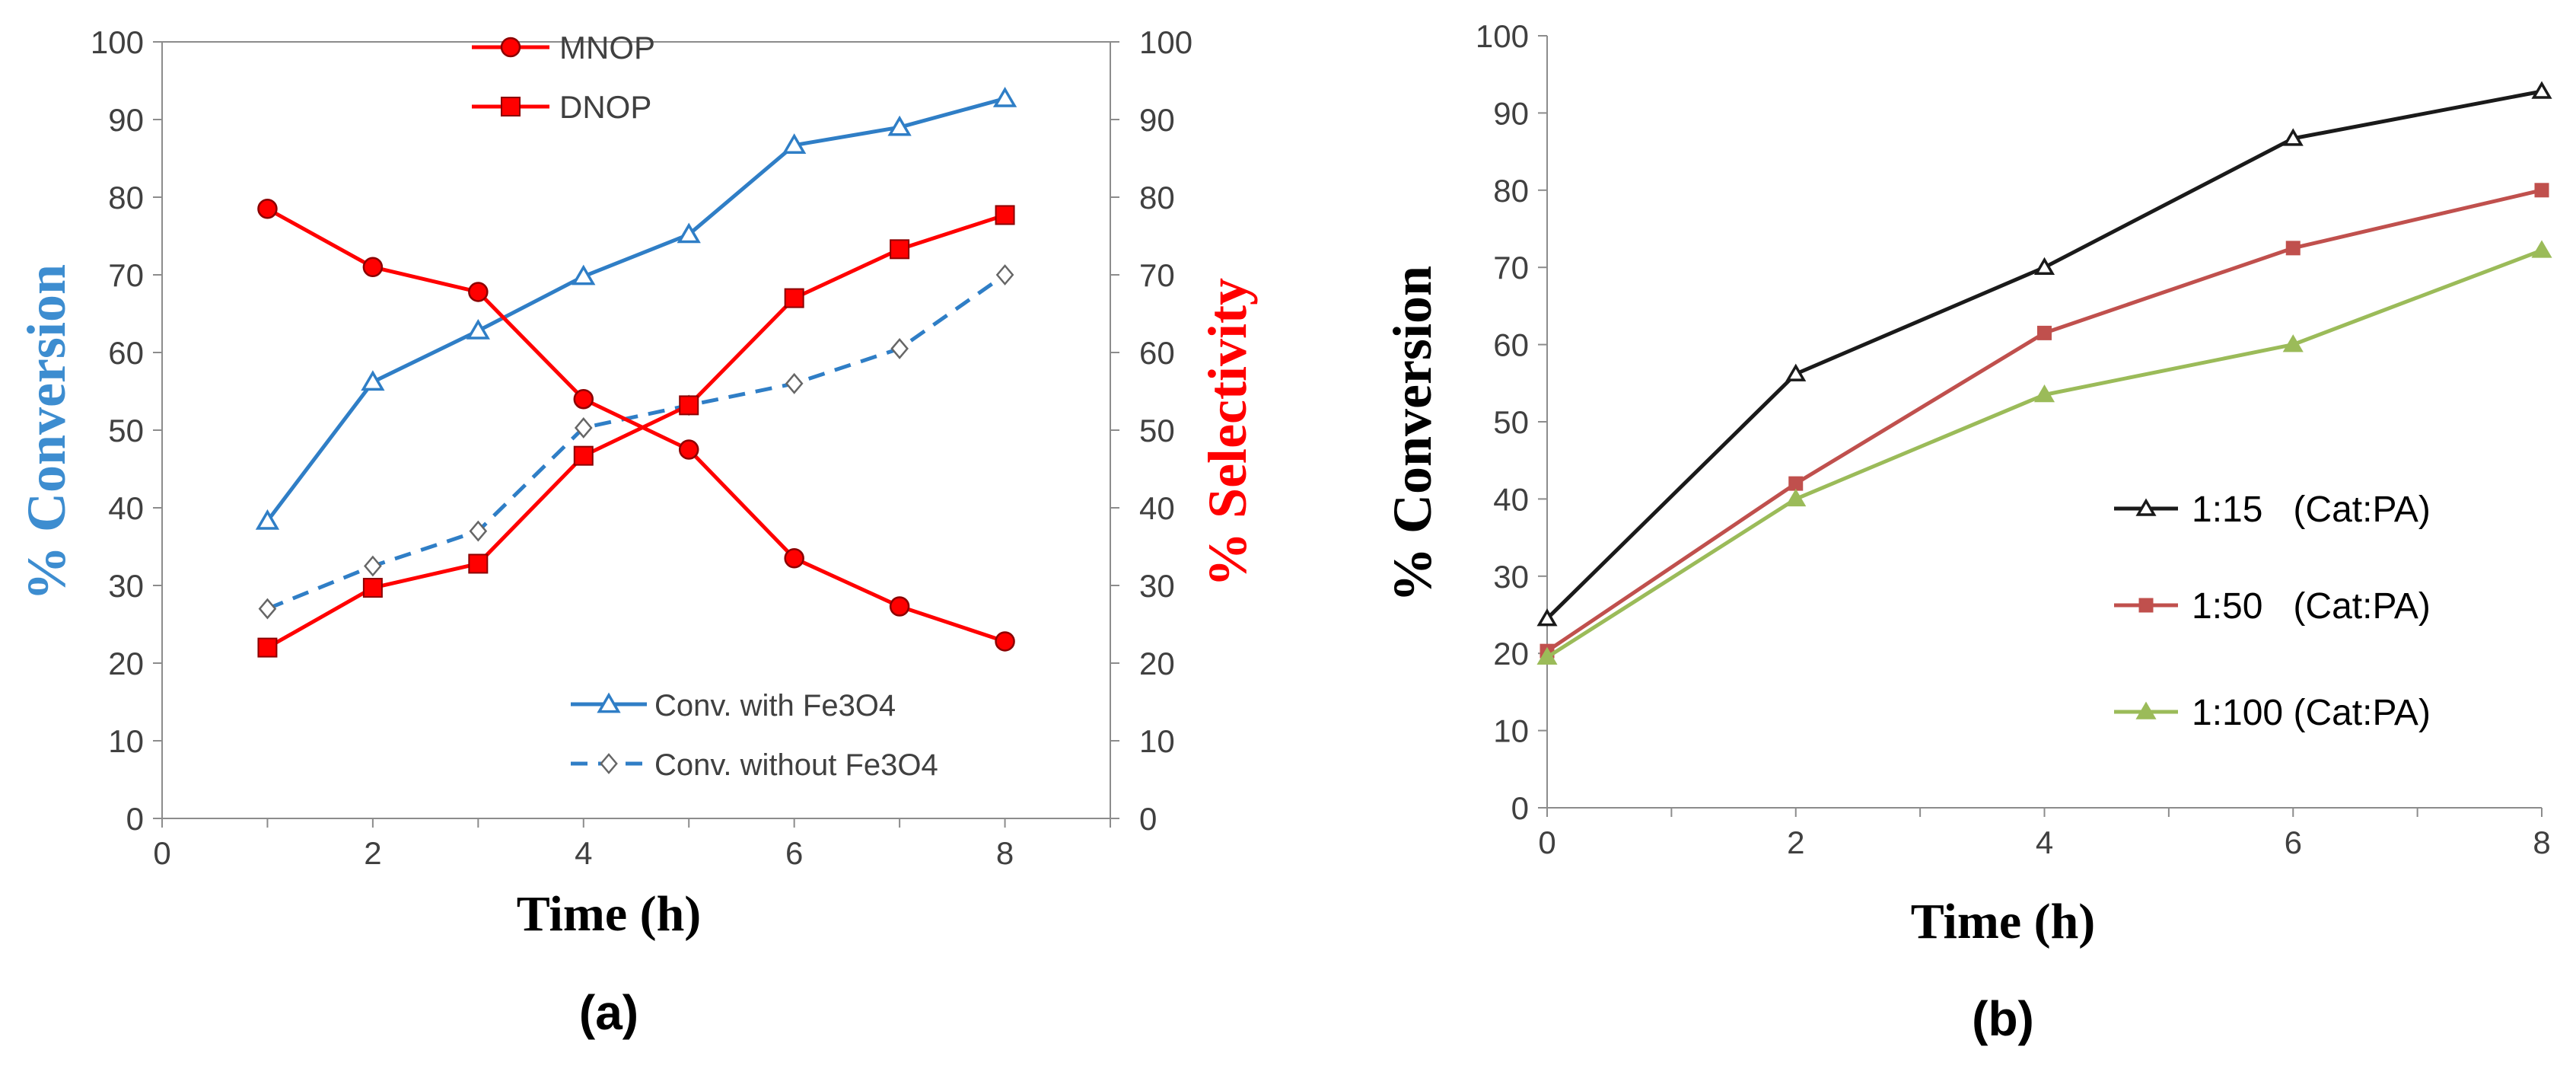  I want to click on y-tick-label-a: 20, so click(126, 663).